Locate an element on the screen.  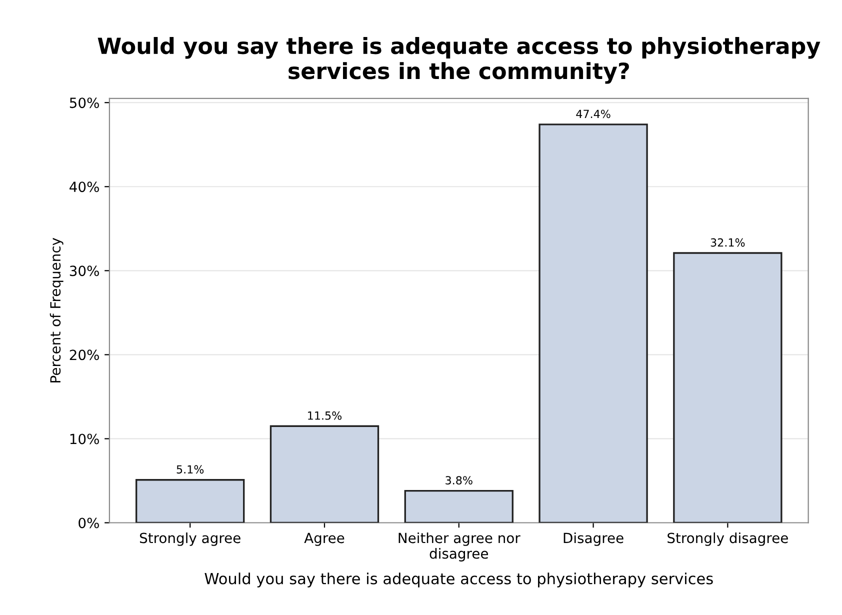
x-tick-label: Agree is located at coordinates (324, 539).